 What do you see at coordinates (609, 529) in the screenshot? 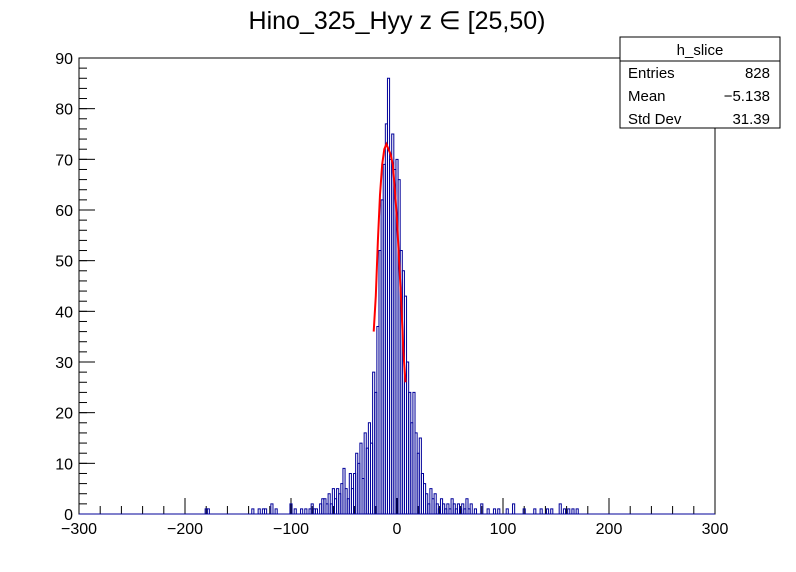
I see `x-tick-label: 200` at bounding box center [609, 529].